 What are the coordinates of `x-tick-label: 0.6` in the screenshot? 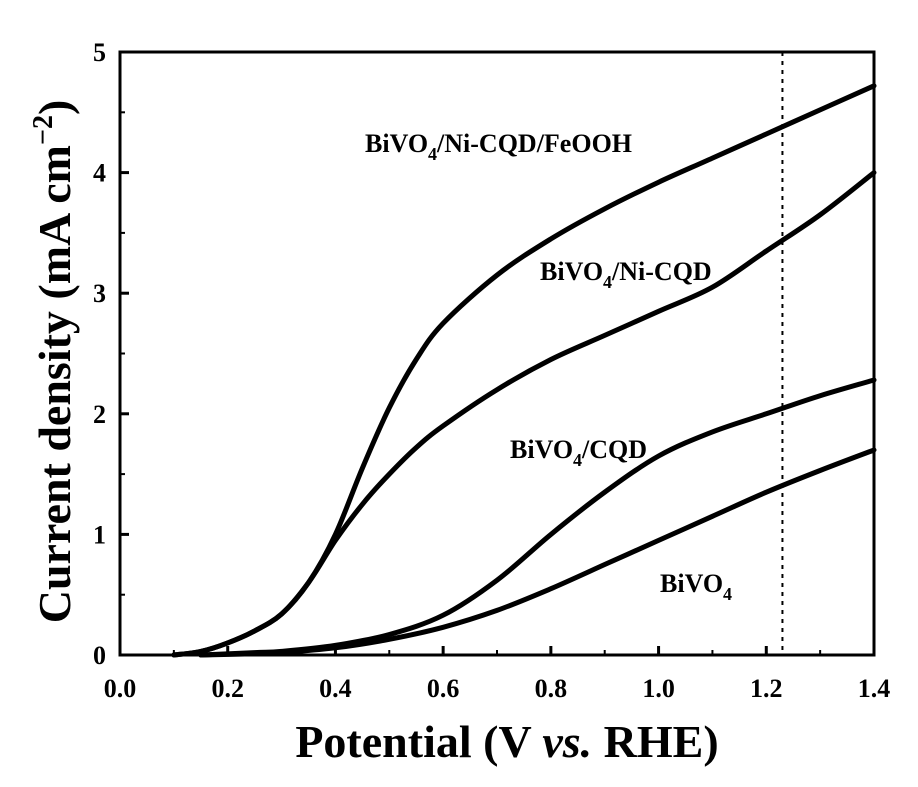 It's located at (443, 688).